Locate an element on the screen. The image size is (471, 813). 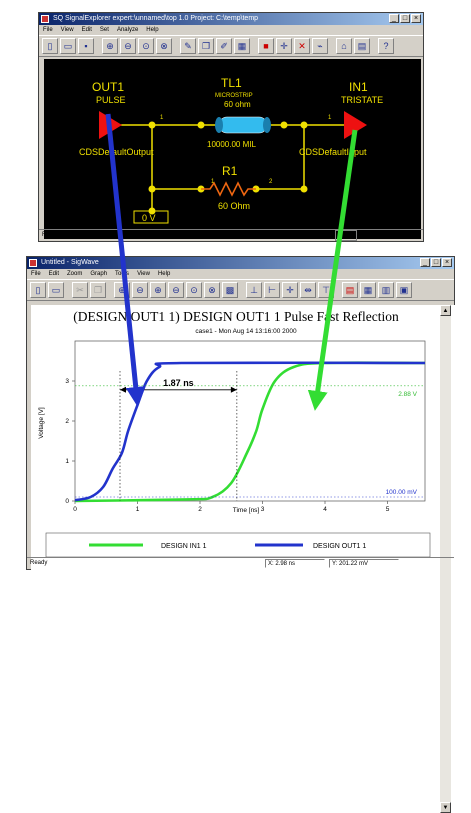
chart-icon: ▤ is located at coordinates (350, 290).